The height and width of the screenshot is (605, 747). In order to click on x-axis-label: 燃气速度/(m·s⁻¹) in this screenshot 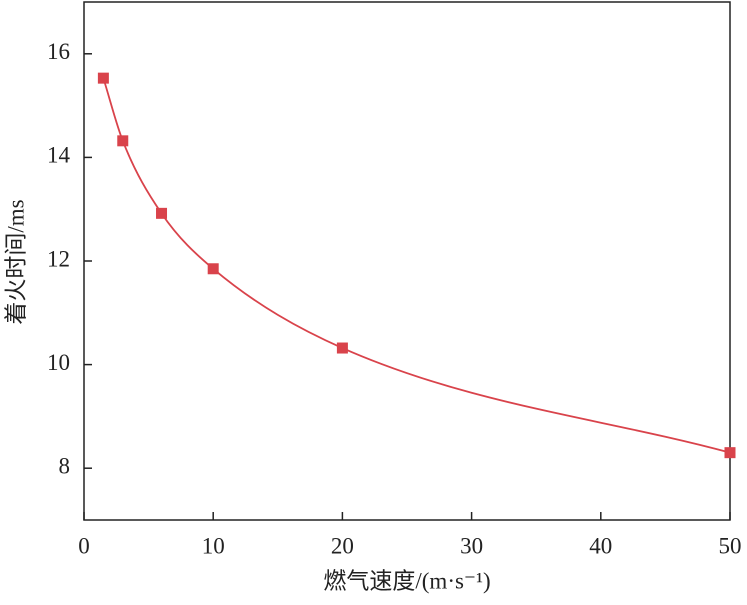, I will do `click(406, 580)`.